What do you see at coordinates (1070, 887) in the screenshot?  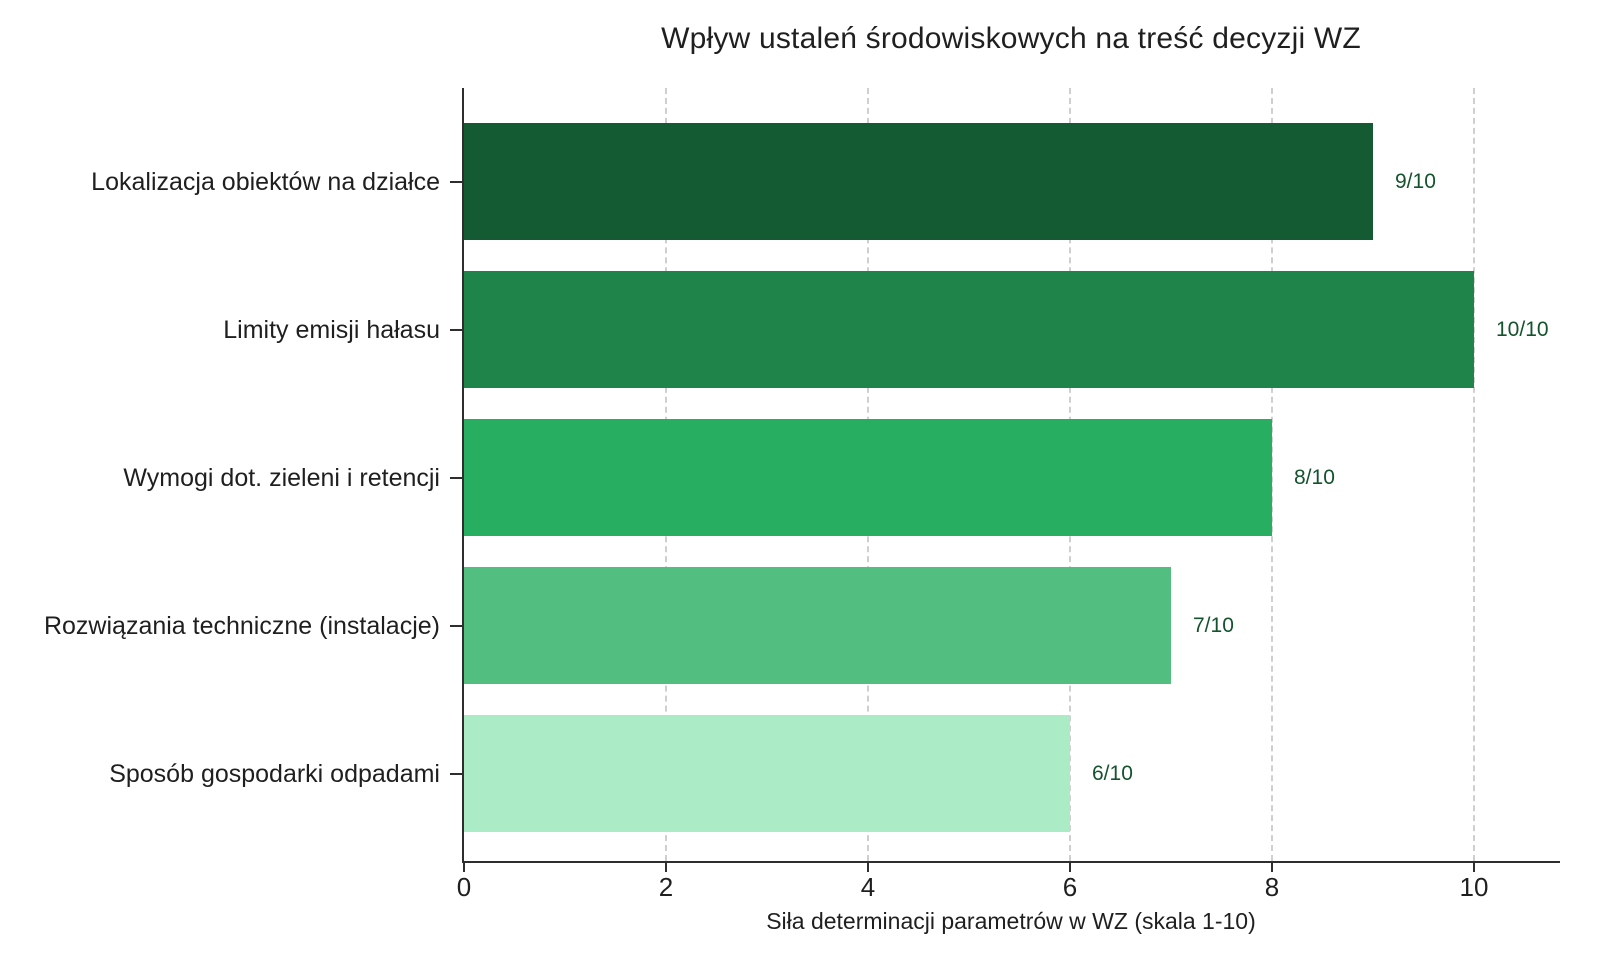 I see `x-tick-label: 6` at bounding box center [1070, 887].